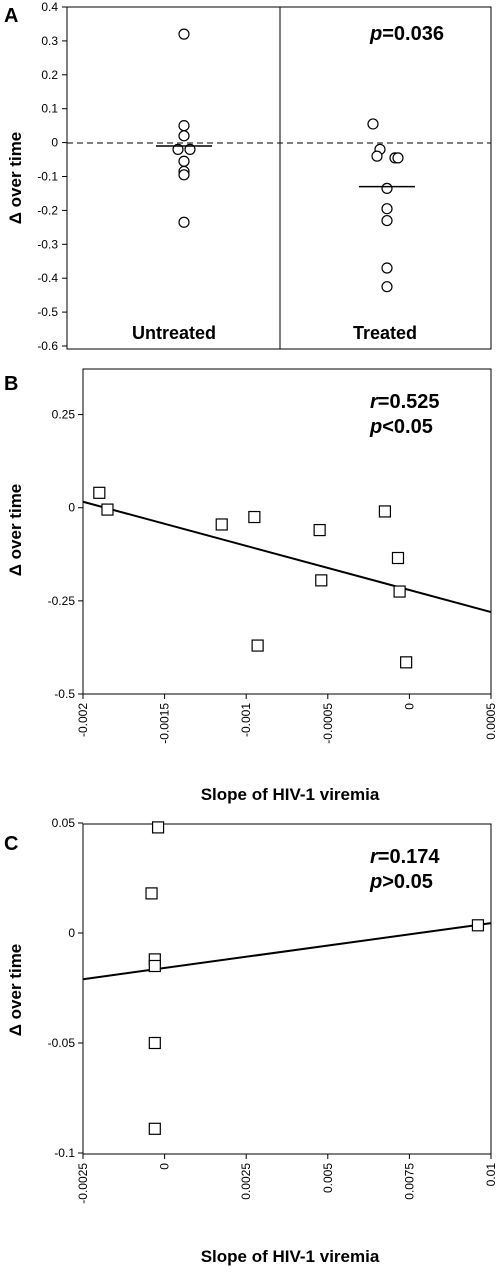 The width and height of the screenshot is (499, 1280). Describe the element at coordinates (287, 1179) in the screenshot. I see `panel-c-x-ticks: -0.0025 0 0.0025 0.005 0.0075 0.01` at that location.